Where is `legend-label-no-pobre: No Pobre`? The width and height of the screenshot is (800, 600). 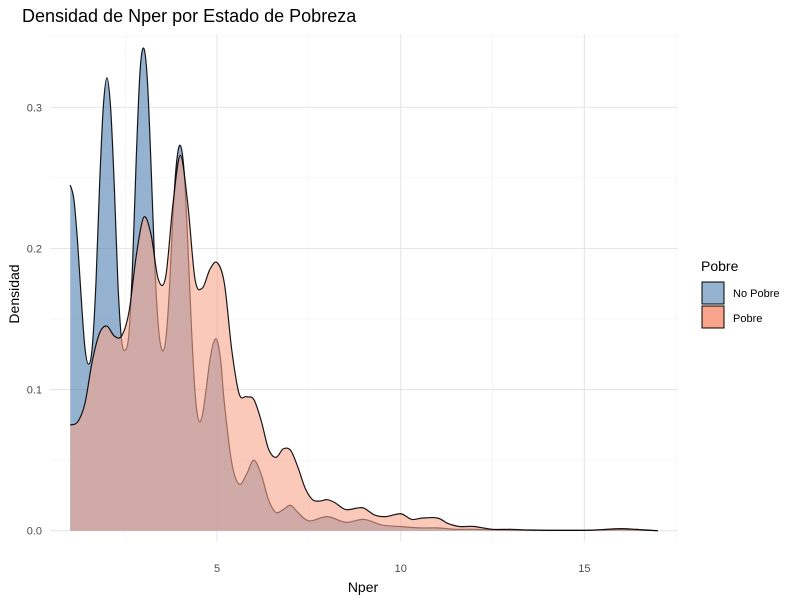
legend-label-no-pobre: No Pobre is located at coordinates (756, 294).